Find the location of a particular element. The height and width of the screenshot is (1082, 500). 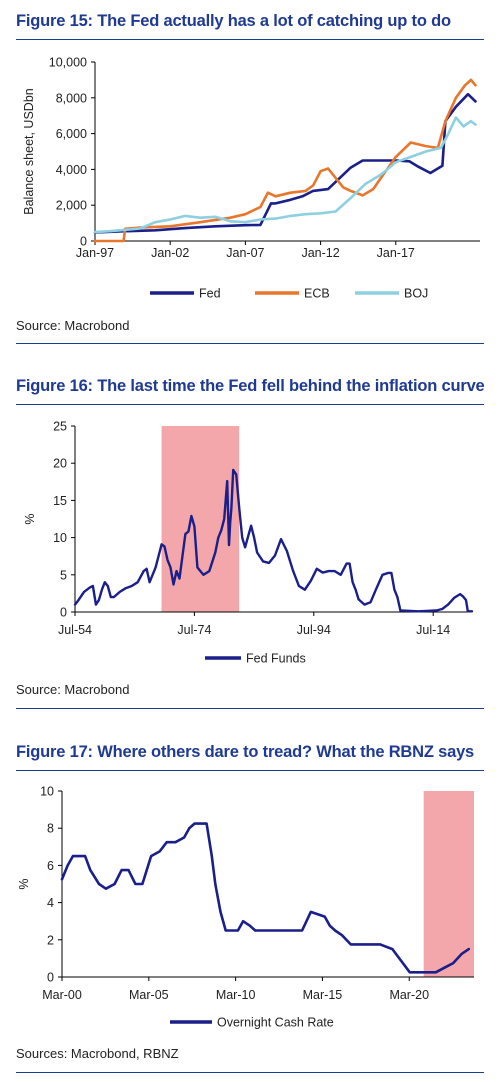

x-tick-label: Mar-10 is located at coordinates (236, 995).